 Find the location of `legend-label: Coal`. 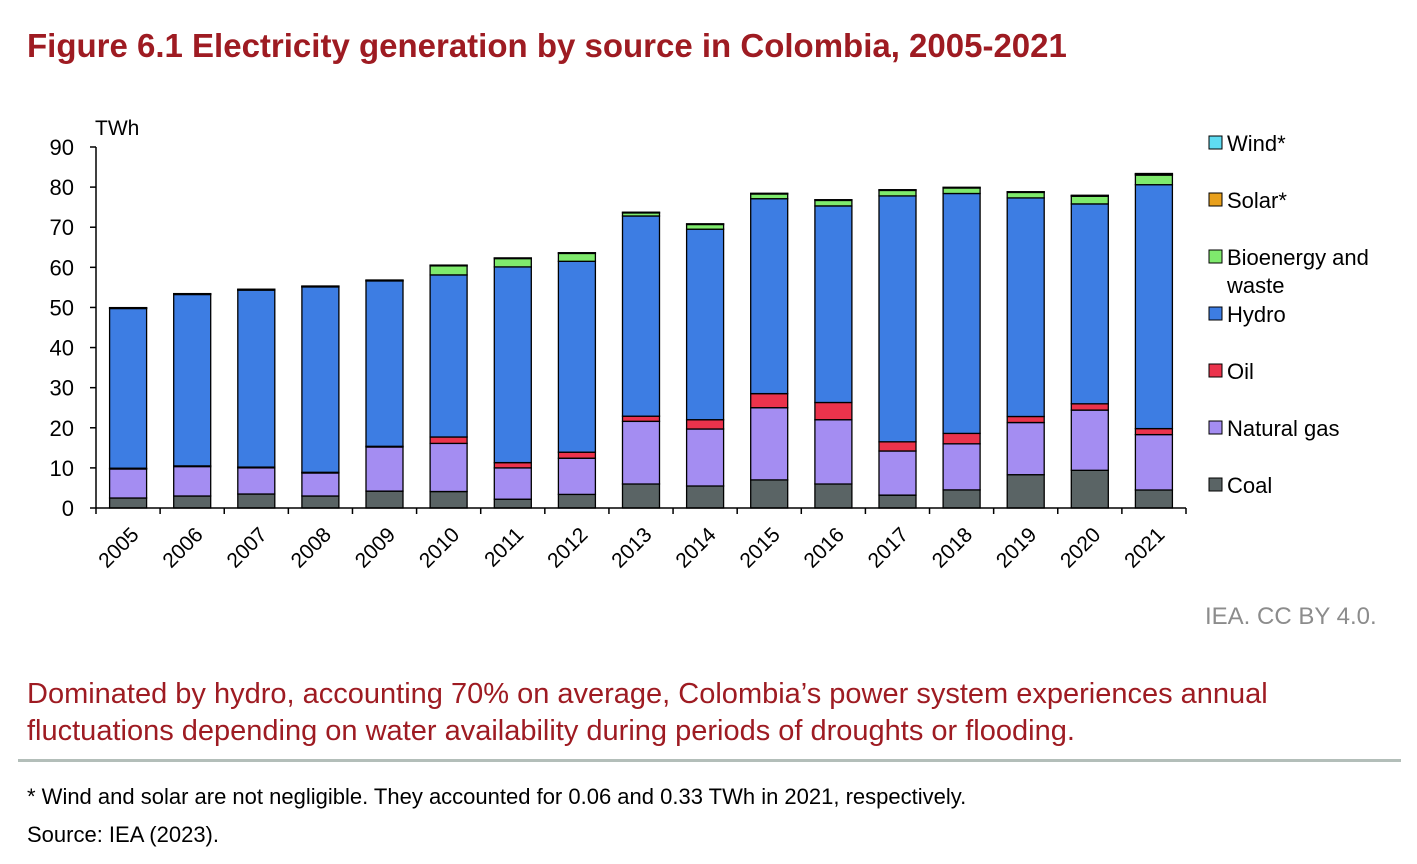

legend-label: Coal is located at coordinates (1249, 485).